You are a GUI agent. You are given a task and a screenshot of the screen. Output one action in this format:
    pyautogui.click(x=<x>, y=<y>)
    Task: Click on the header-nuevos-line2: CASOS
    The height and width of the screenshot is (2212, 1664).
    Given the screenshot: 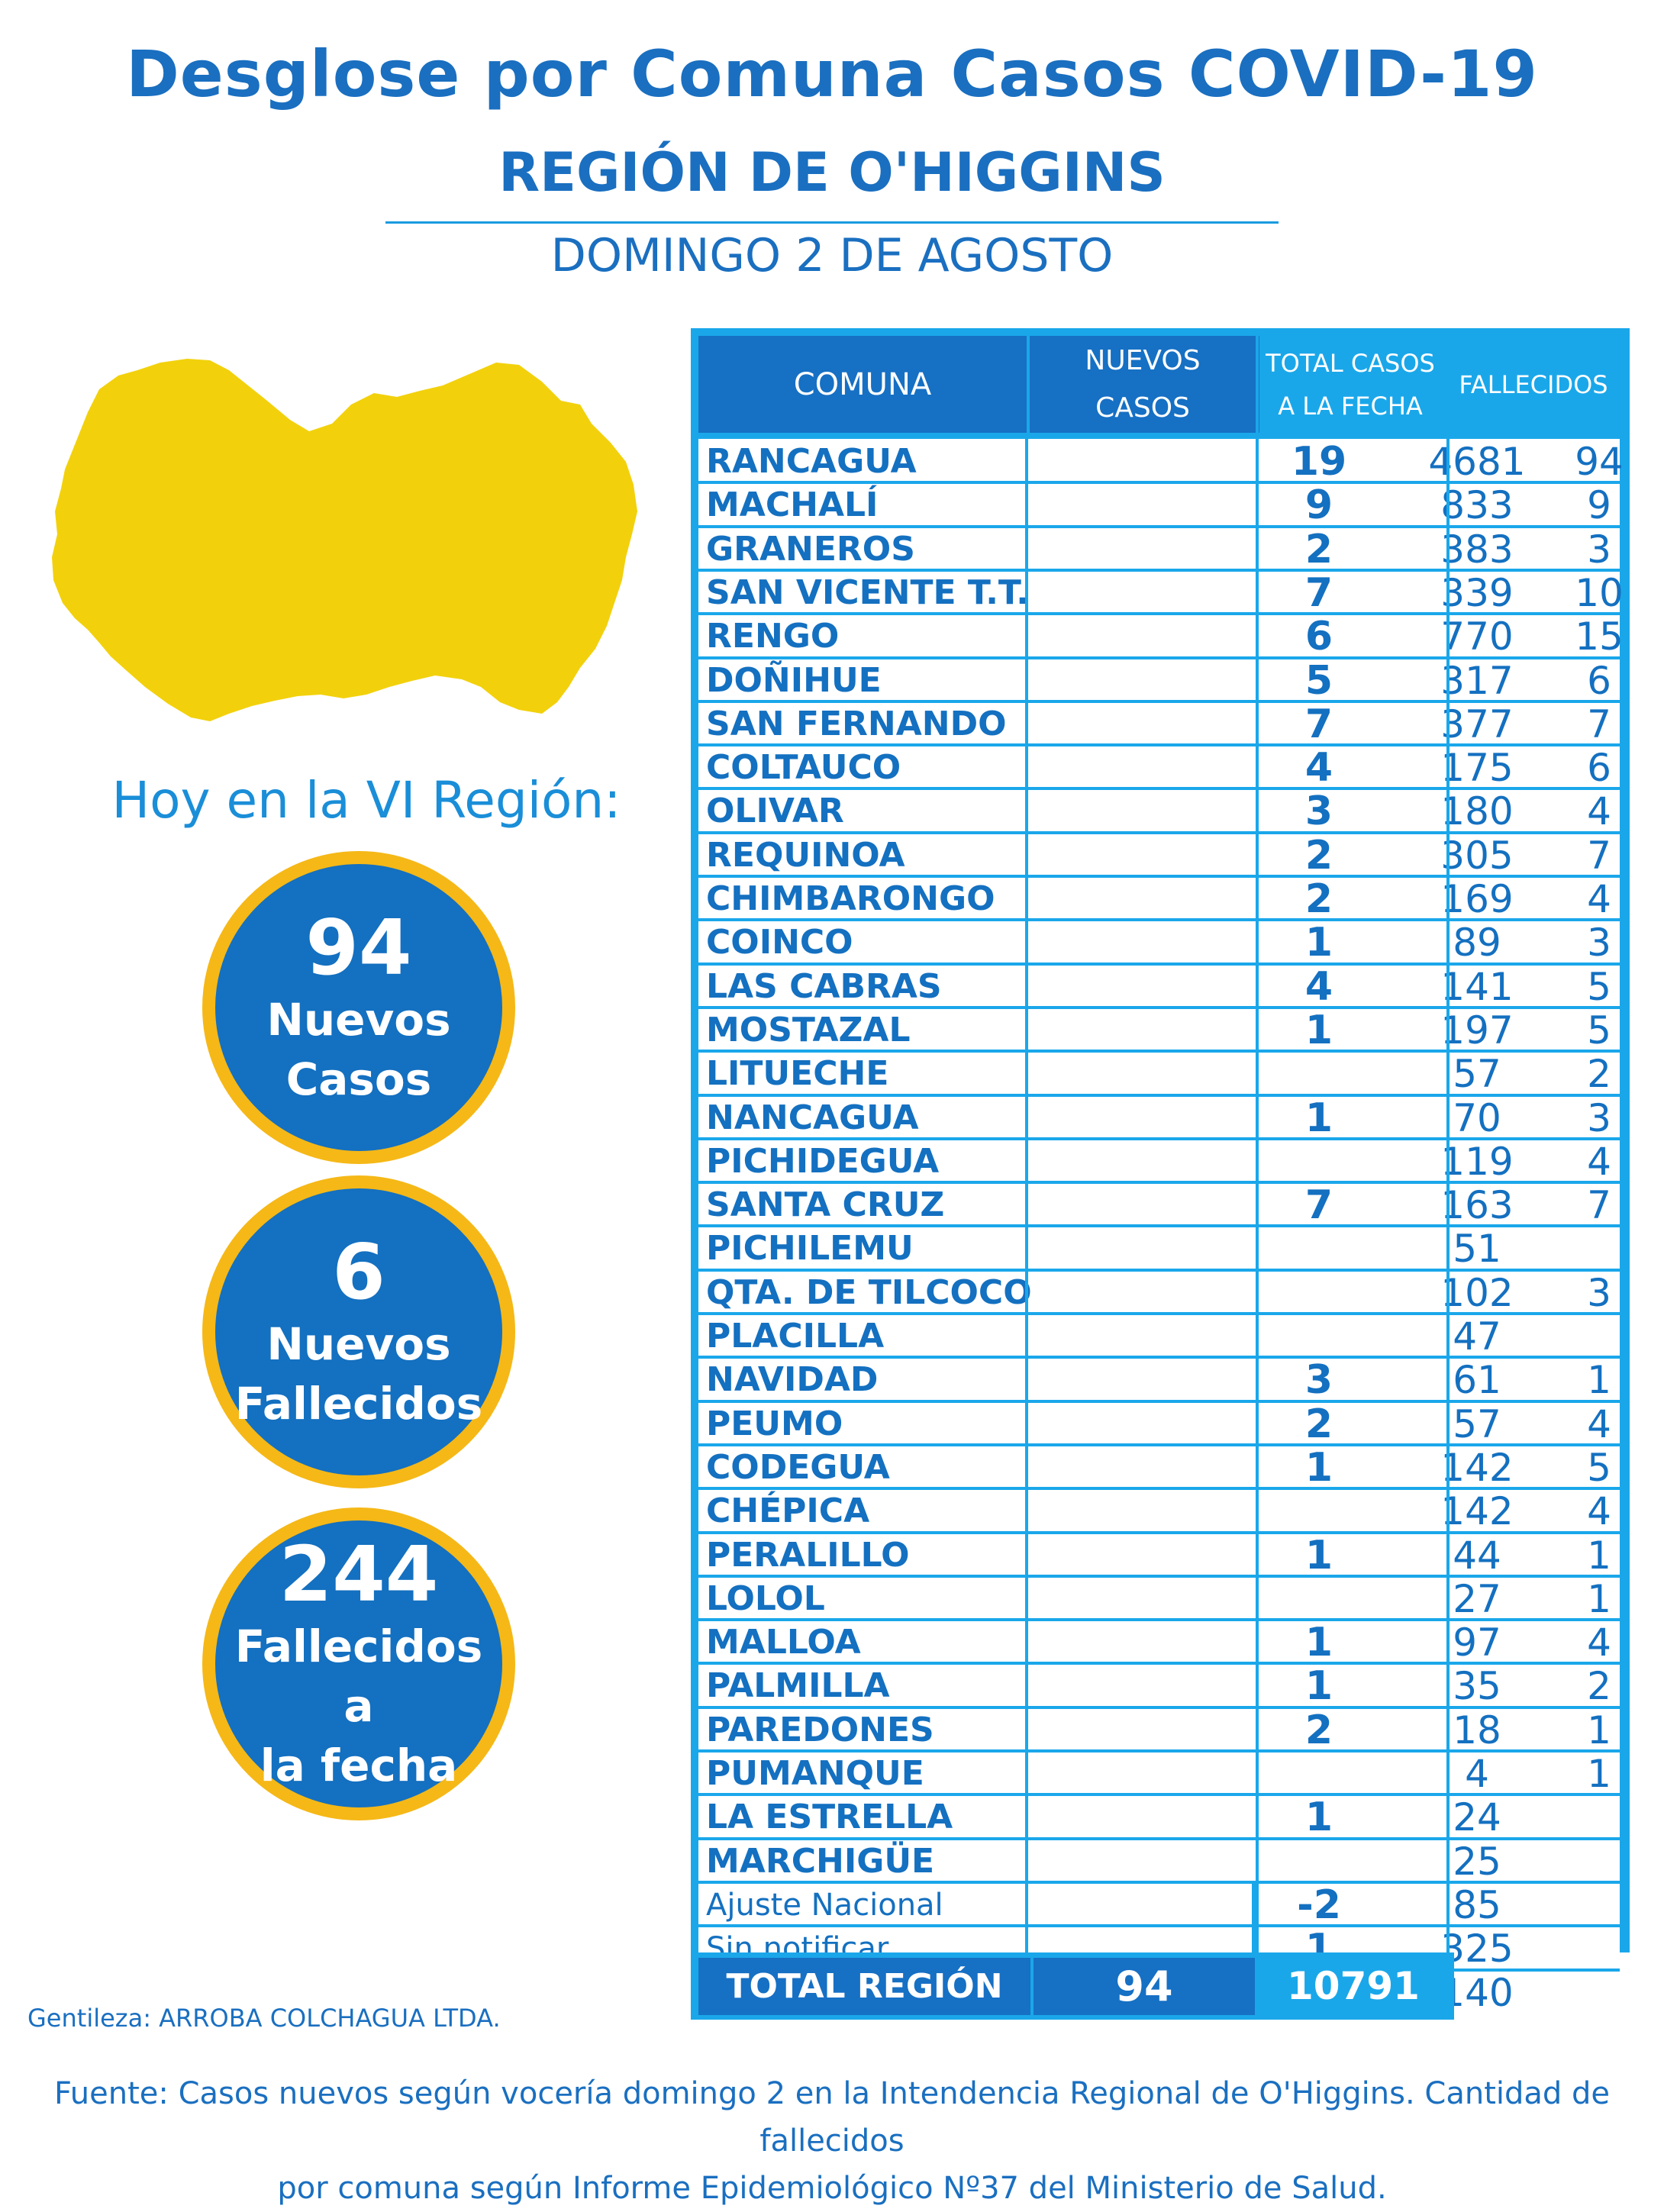 What is the action you would take?
    pyautogui.click(x=1142, y=408)
    